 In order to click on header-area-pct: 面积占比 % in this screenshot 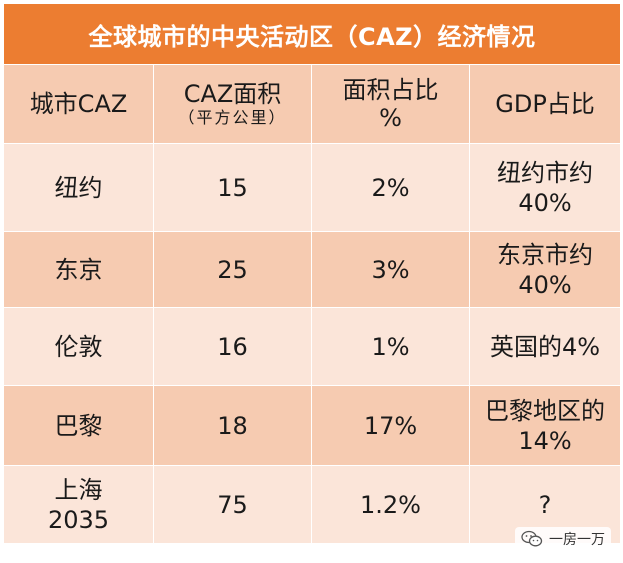, I will do `click(390, 104)`.